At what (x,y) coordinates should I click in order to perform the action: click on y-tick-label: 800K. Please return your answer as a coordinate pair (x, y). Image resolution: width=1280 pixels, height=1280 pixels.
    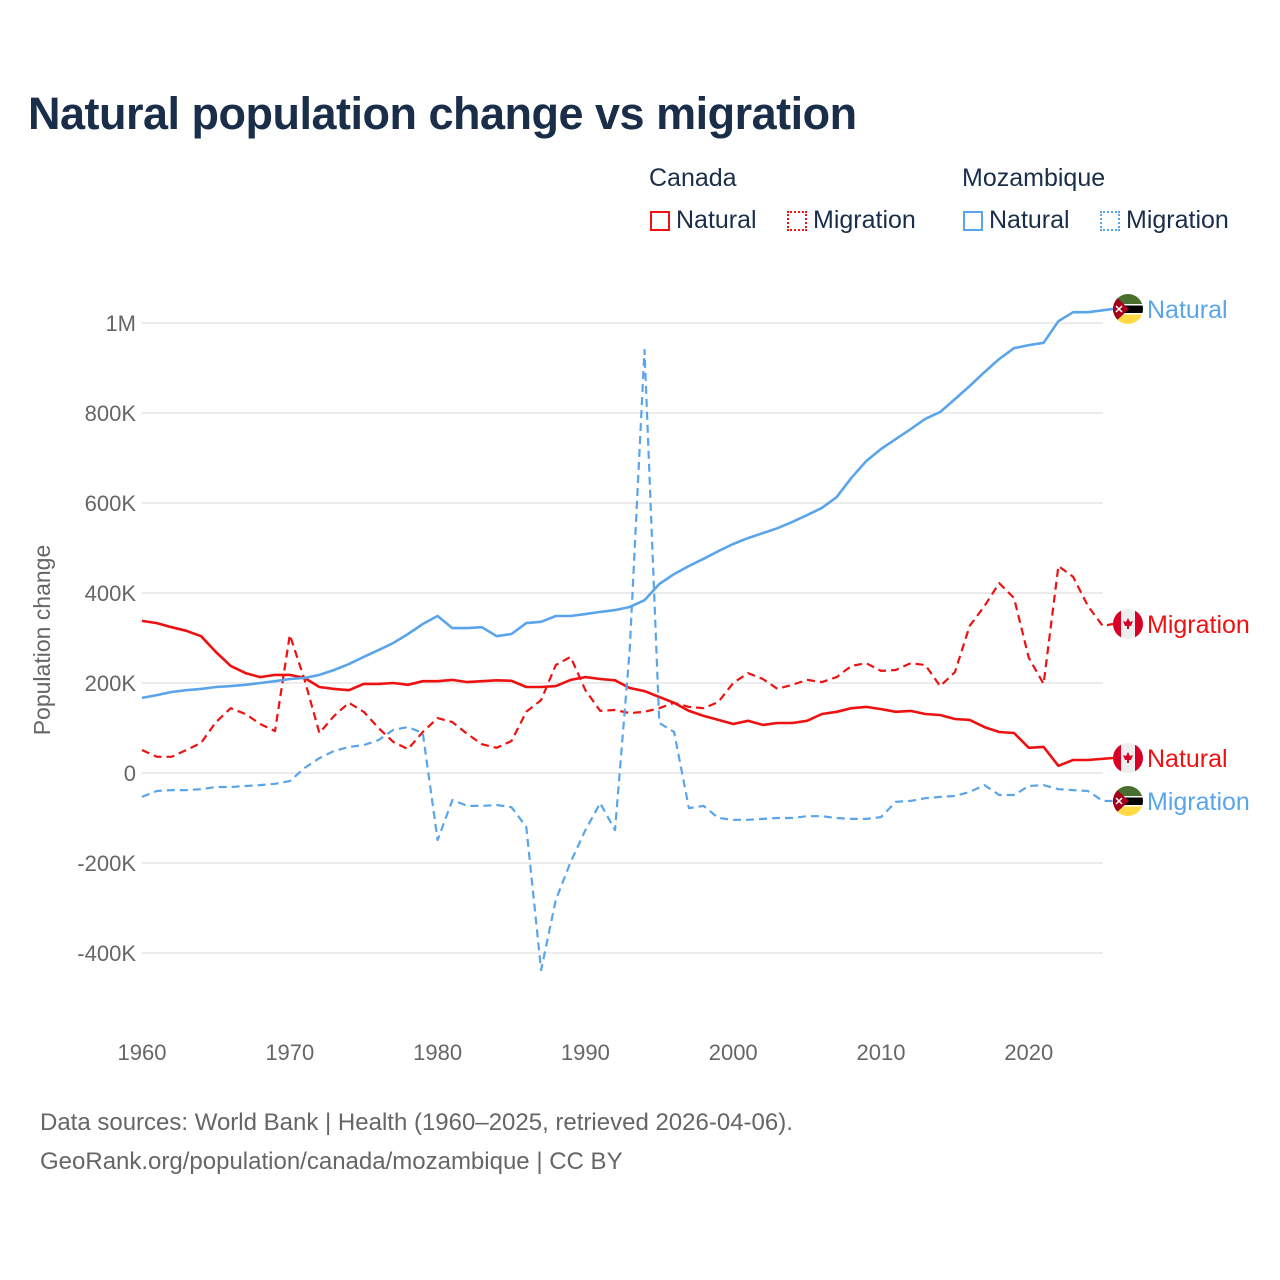
    Looking at the image, I should click on (111, 413).